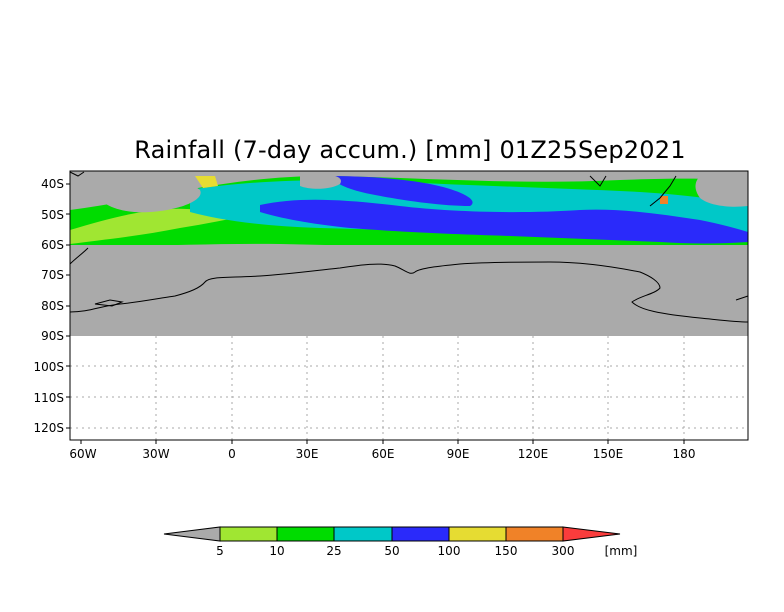 The height and width of the screenshot is (612, 784). I want to click on lon-ticks, so click(382, 442).